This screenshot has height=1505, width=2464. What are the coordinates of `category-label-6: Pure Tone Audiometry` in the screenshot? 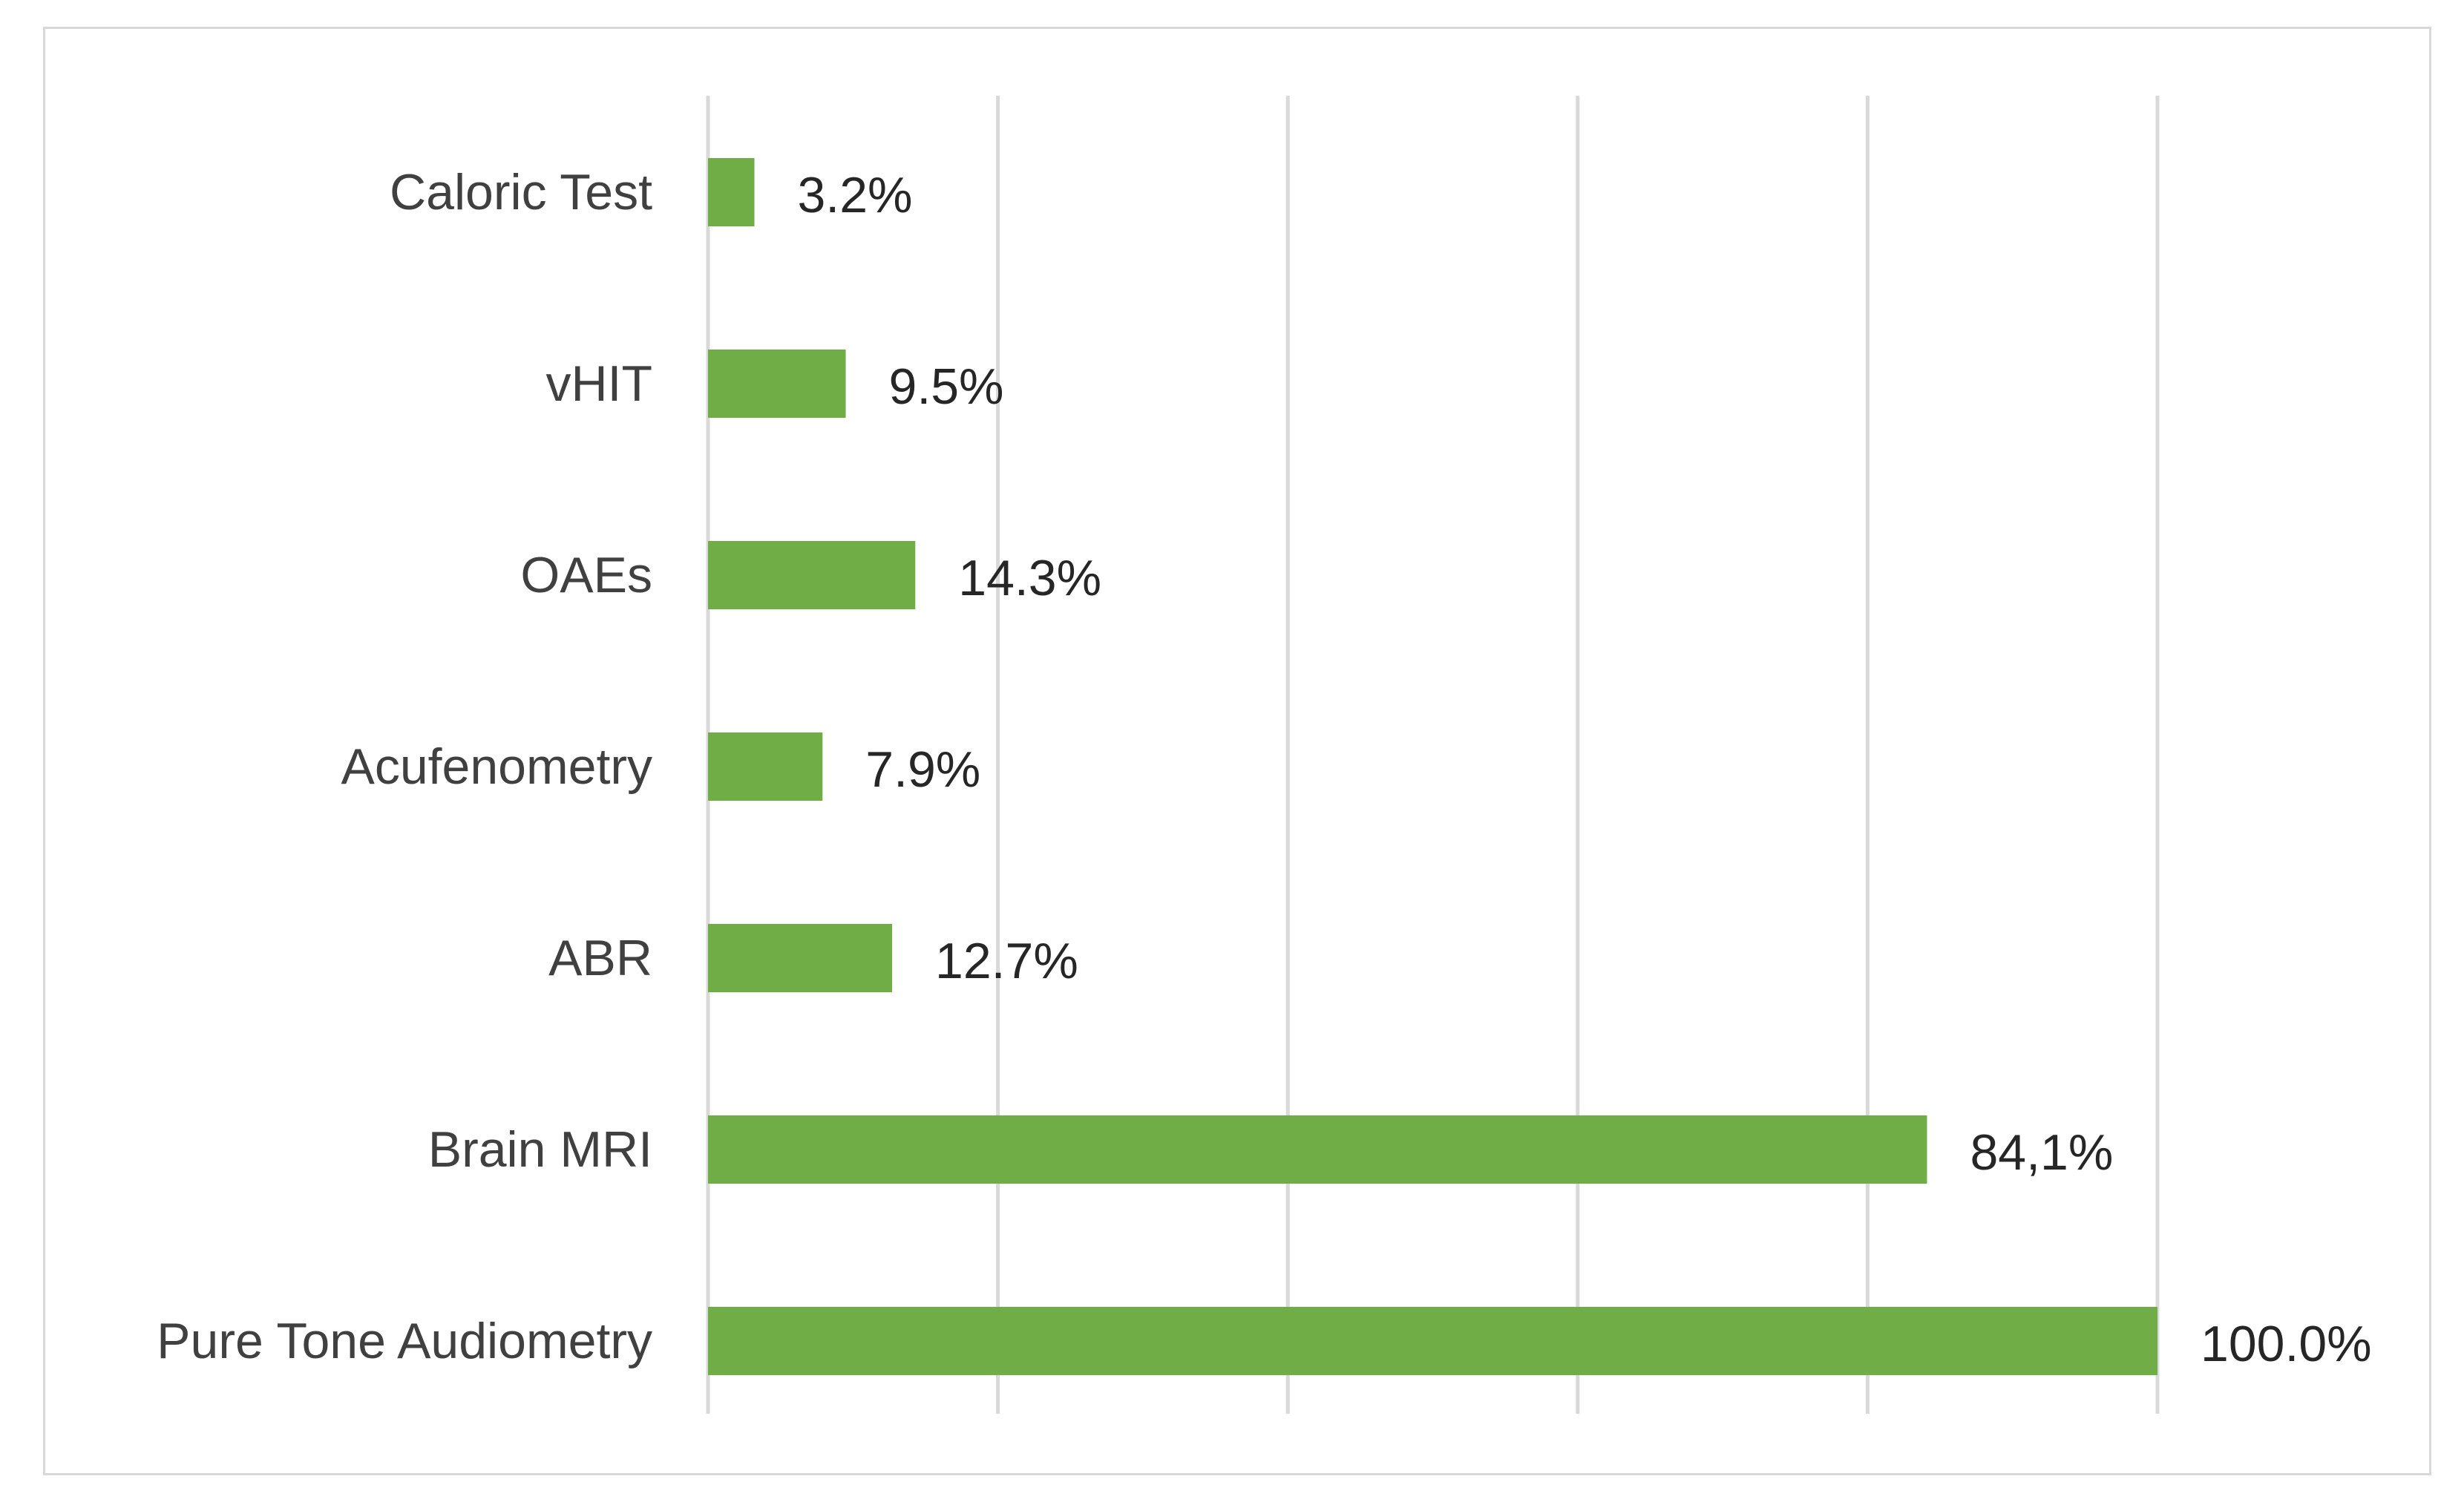 It's located at (404, 1341).